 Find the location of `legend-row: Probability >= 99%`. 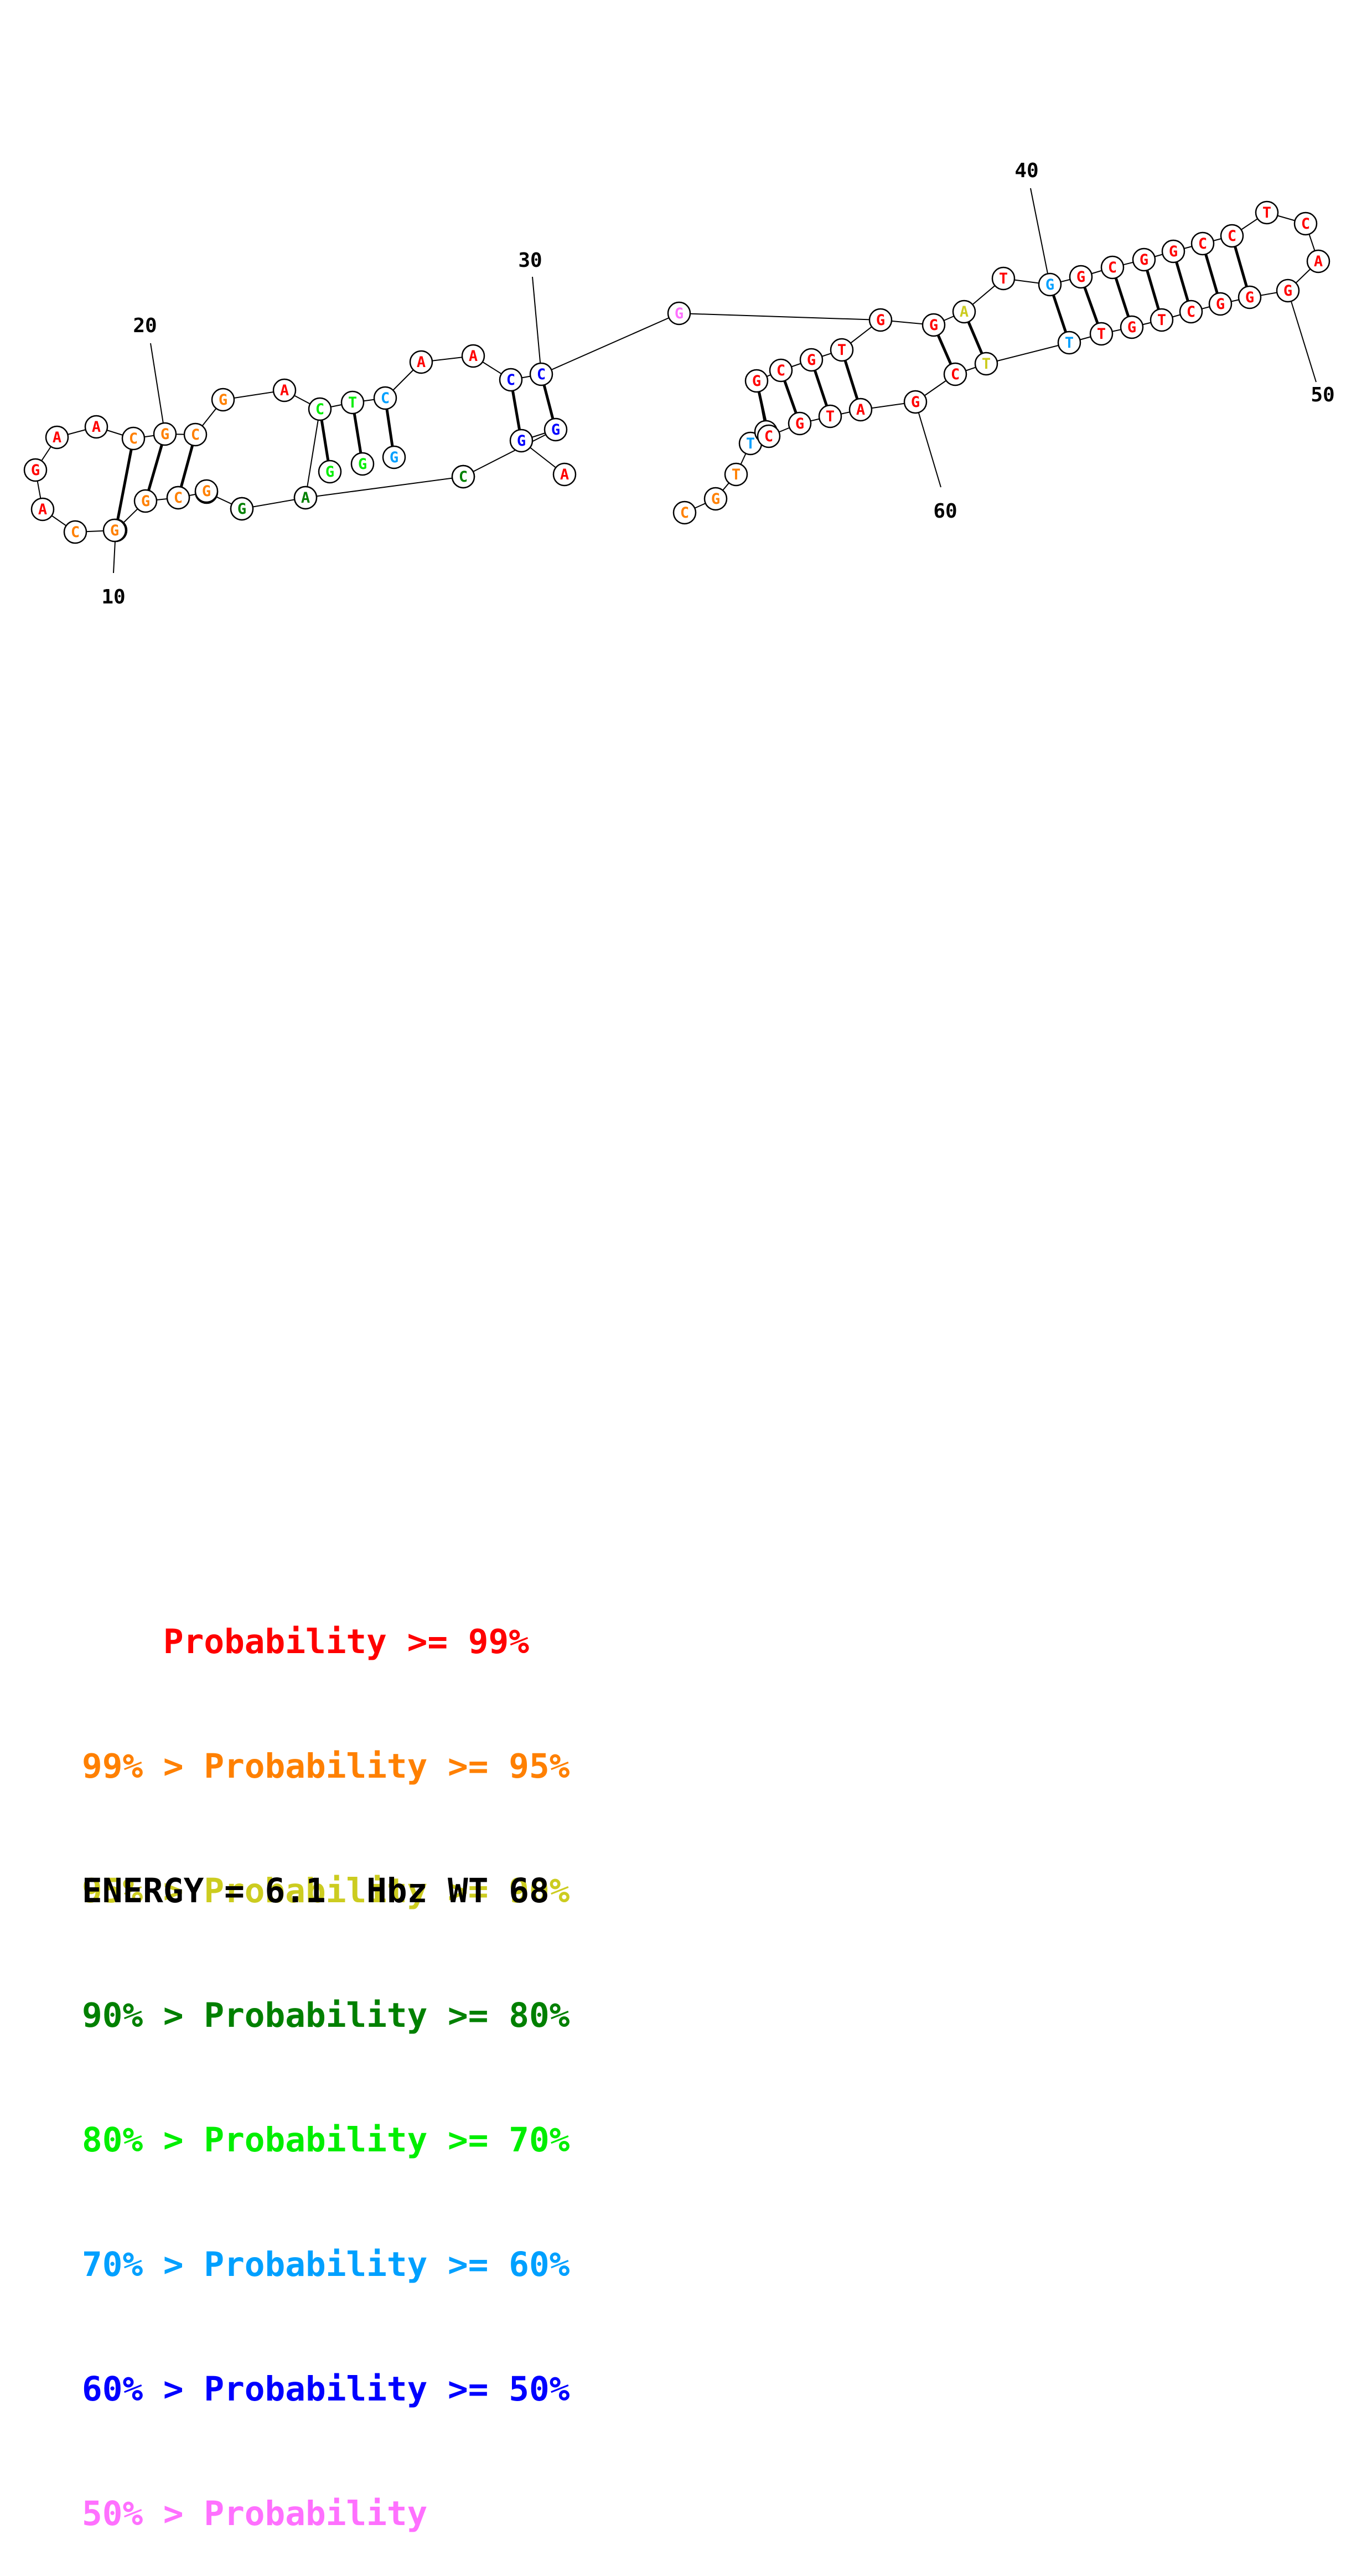

legend-row: Probability >= 99% is located at coordinates (325, 1642).